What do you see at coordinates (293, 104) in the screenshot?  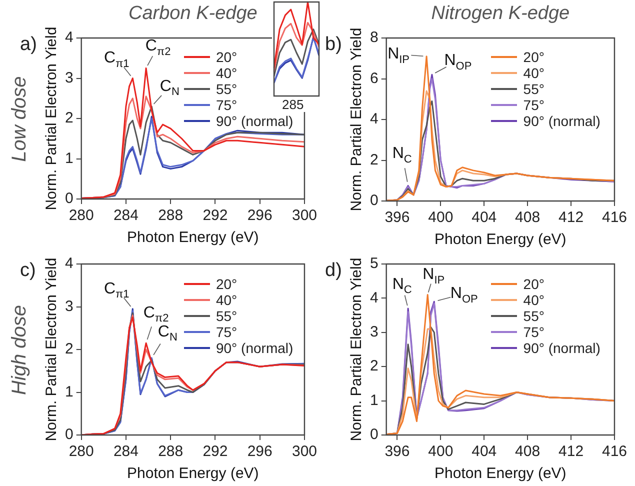 I see `annotation: 285` at bounding box center [293, 104].